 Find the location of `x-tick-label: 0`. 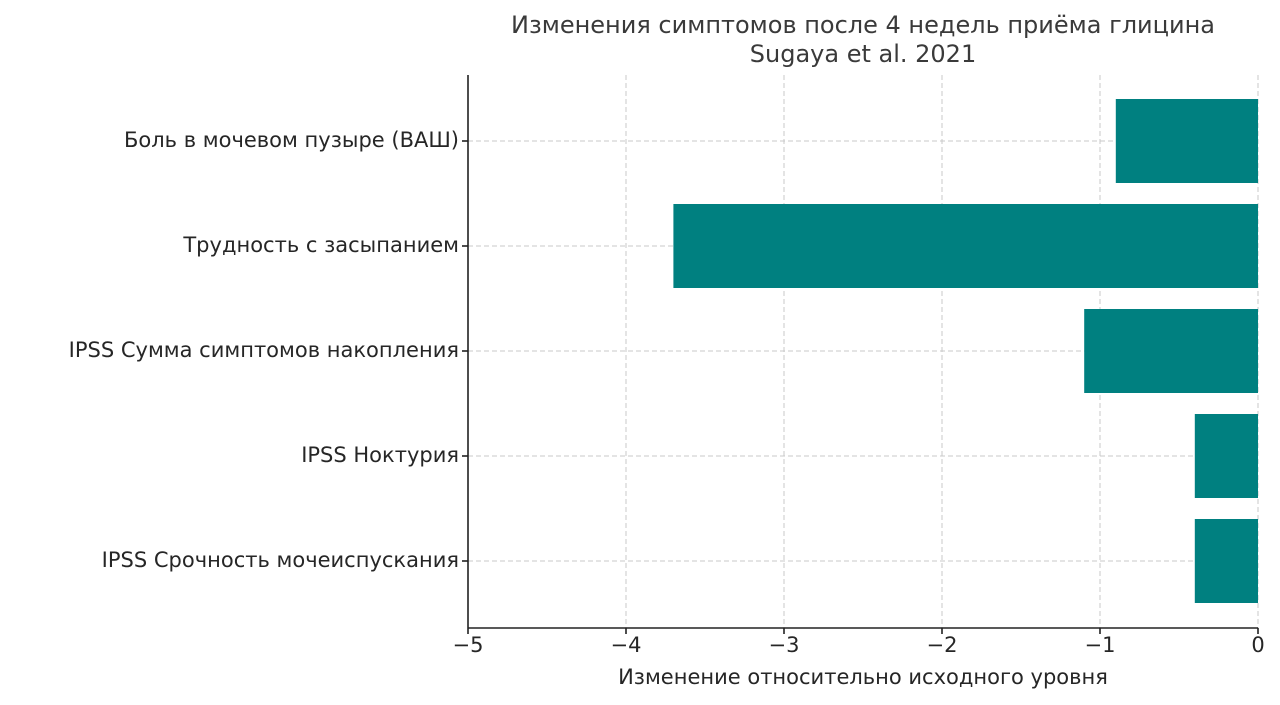

x-tick-label: 0 is located at coordinates (1257, 645).